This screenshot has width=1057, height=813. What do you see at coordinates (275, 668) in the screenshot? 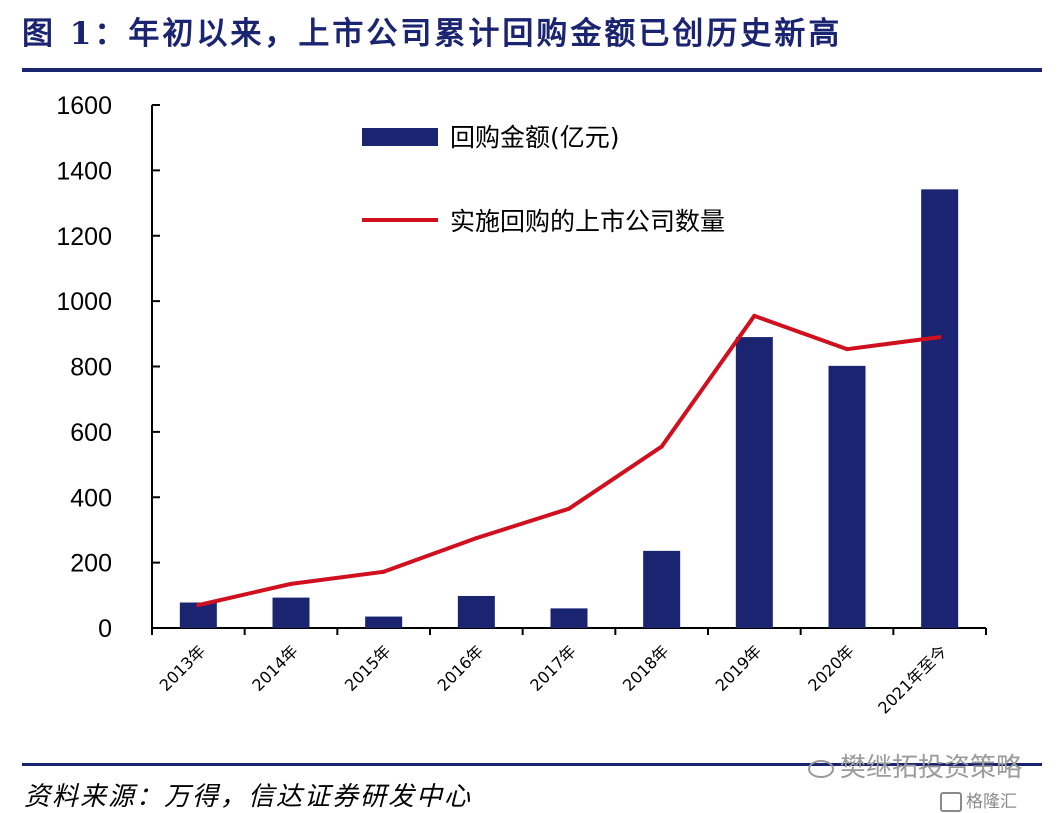
I see `x-tick-label: 2014年` at bounding box center [275, 668].